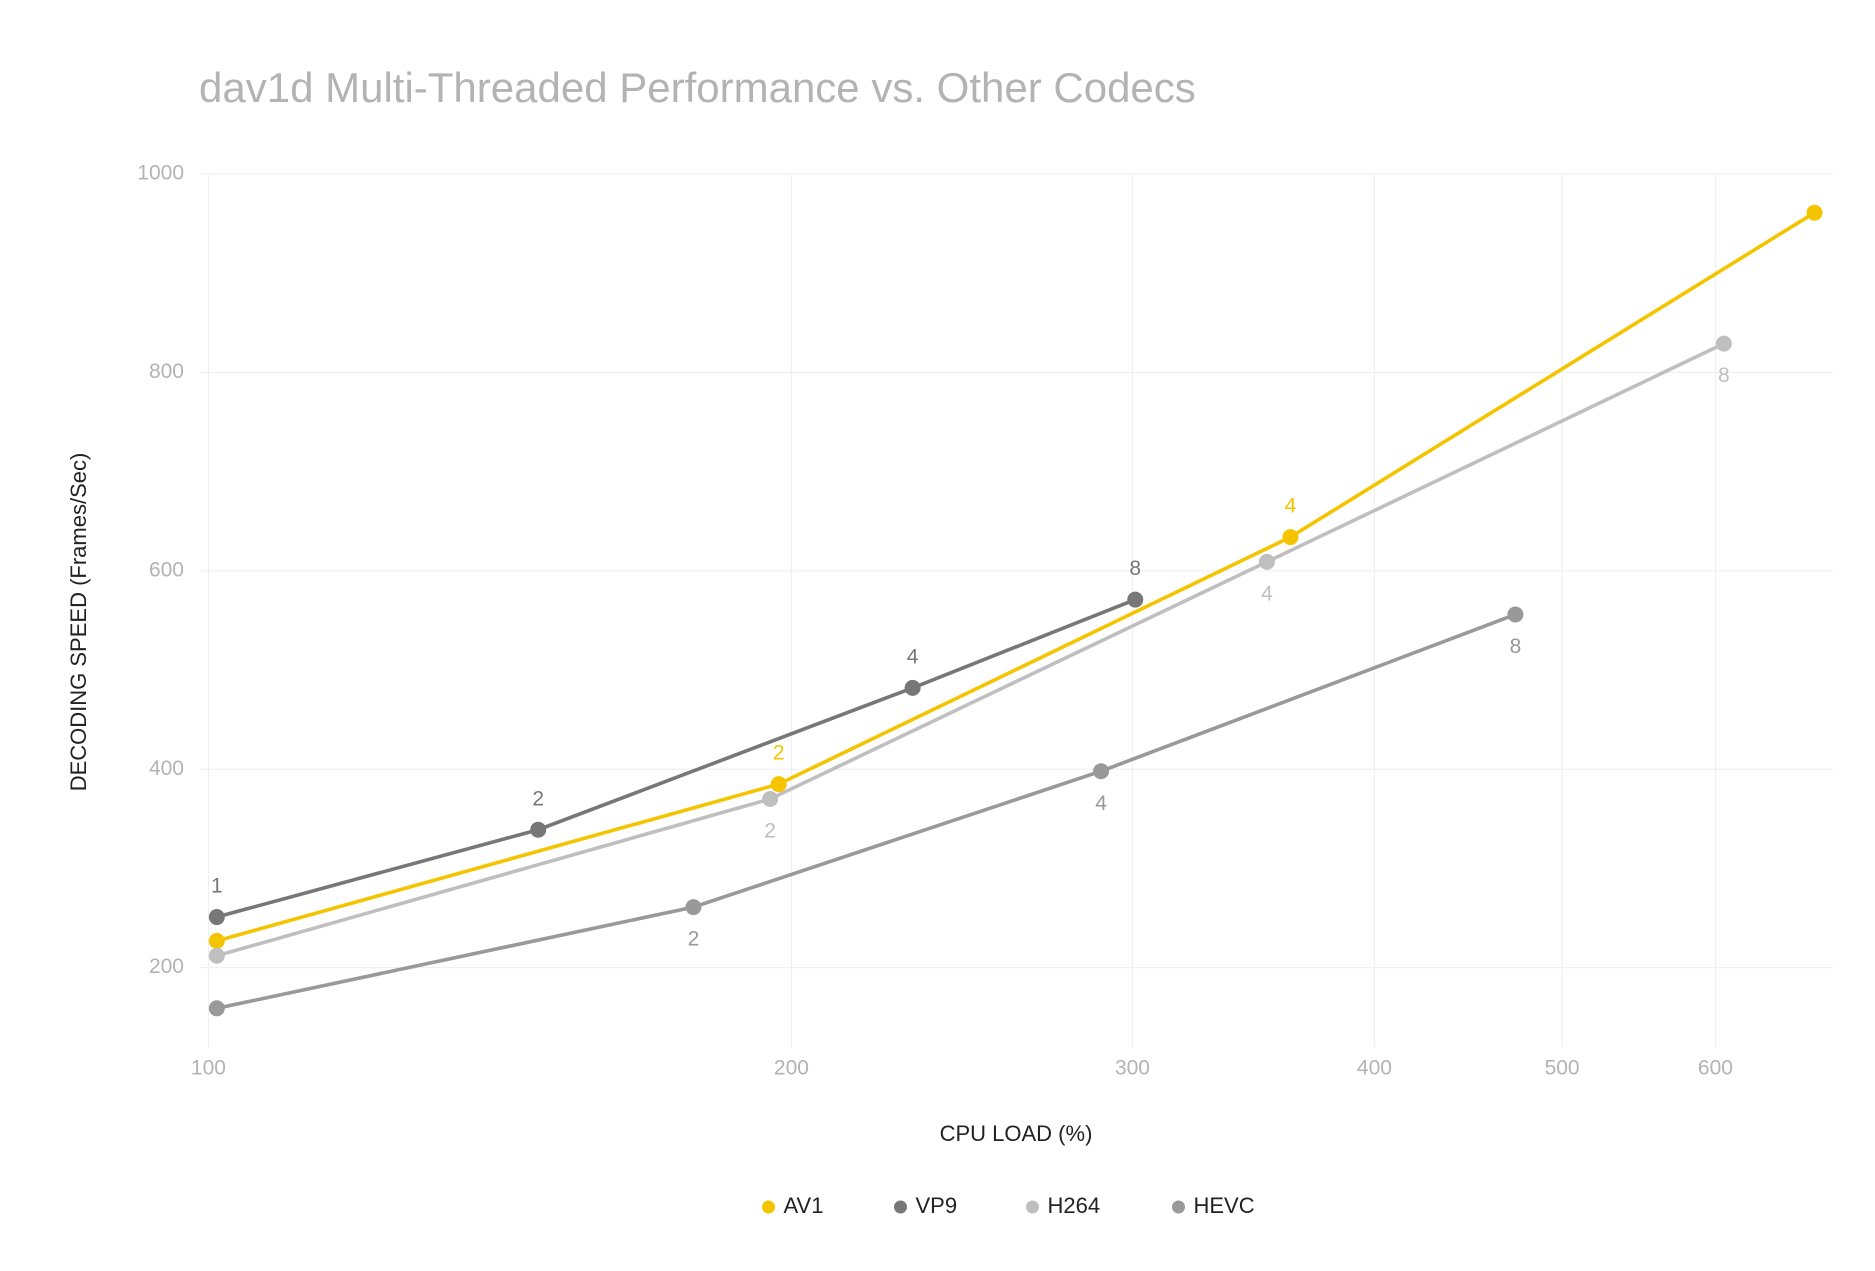 Image resolution: width=1875 pixels, height=1271 pixels. I want to click on y-tick-label: 600, so click(166, 569).